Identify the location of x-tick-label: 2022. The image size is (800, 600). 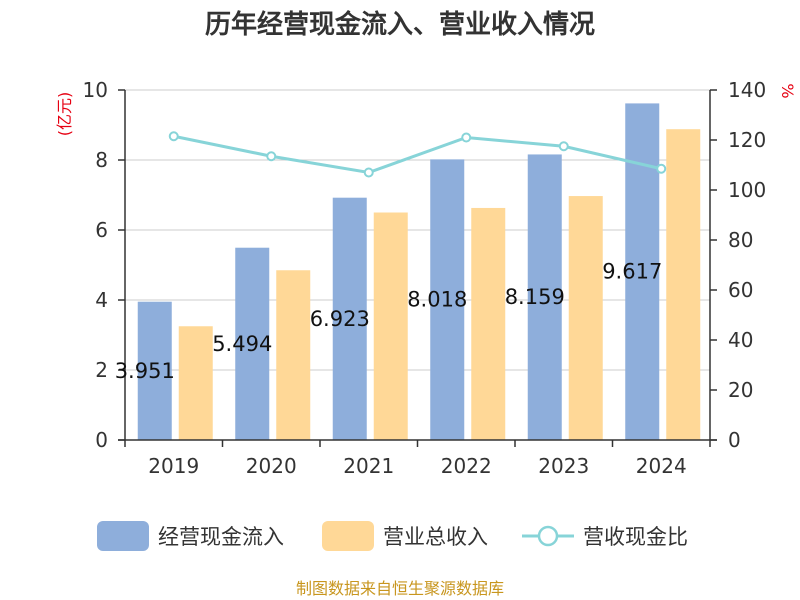
(466, 466).